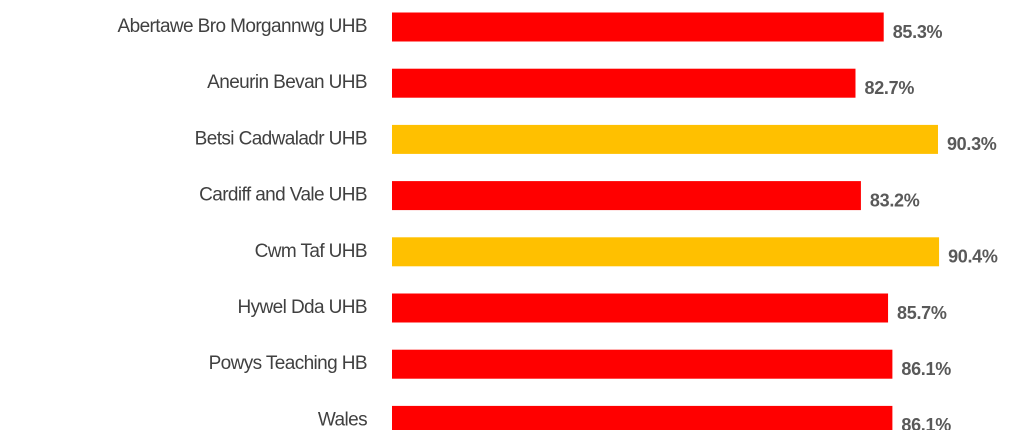 The height and width of the screenshot is (430, 1023). What do you see at coordinates (889, 88) in the screenshot?
I see `value-label: 82.7%` at bounding box center [889, 88].